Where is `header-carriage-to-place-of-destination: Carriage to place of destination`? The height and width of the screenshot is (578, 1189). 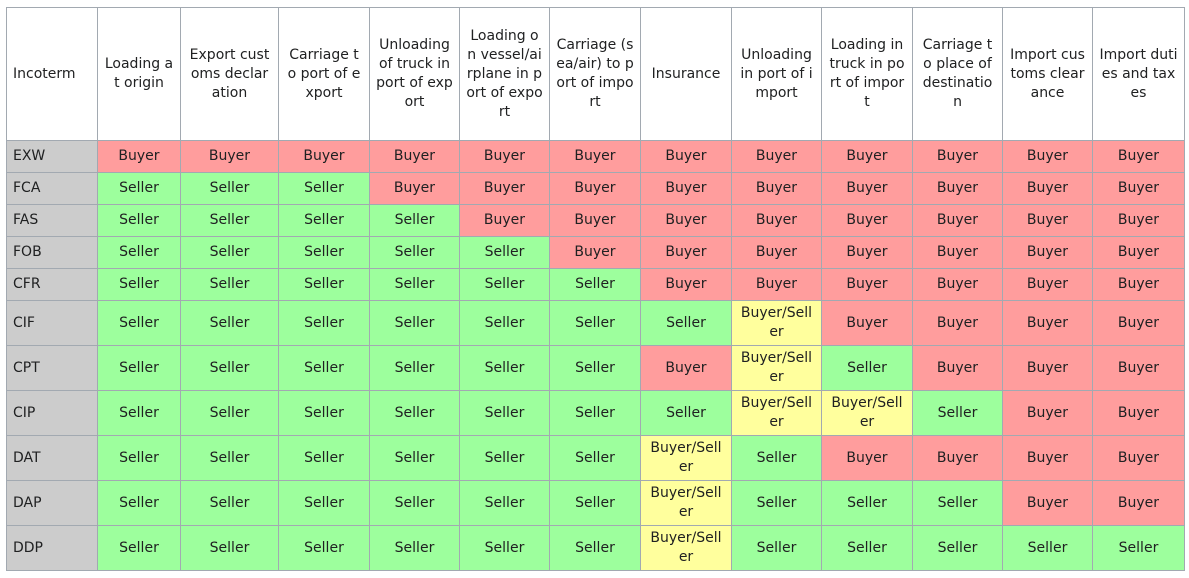 header-carriage-to-place-of-destination: Carriage to place of destination is located at coordinates (957, 74).